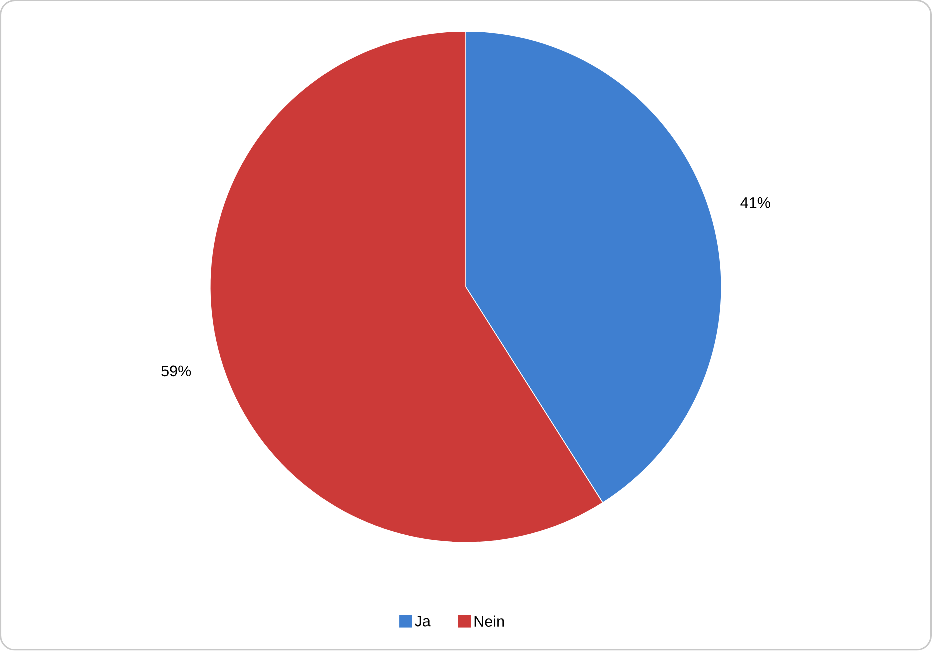 The height and width of the screenshot is (651, 932). I want to click on legend-label: Nein, so click(489, 622).